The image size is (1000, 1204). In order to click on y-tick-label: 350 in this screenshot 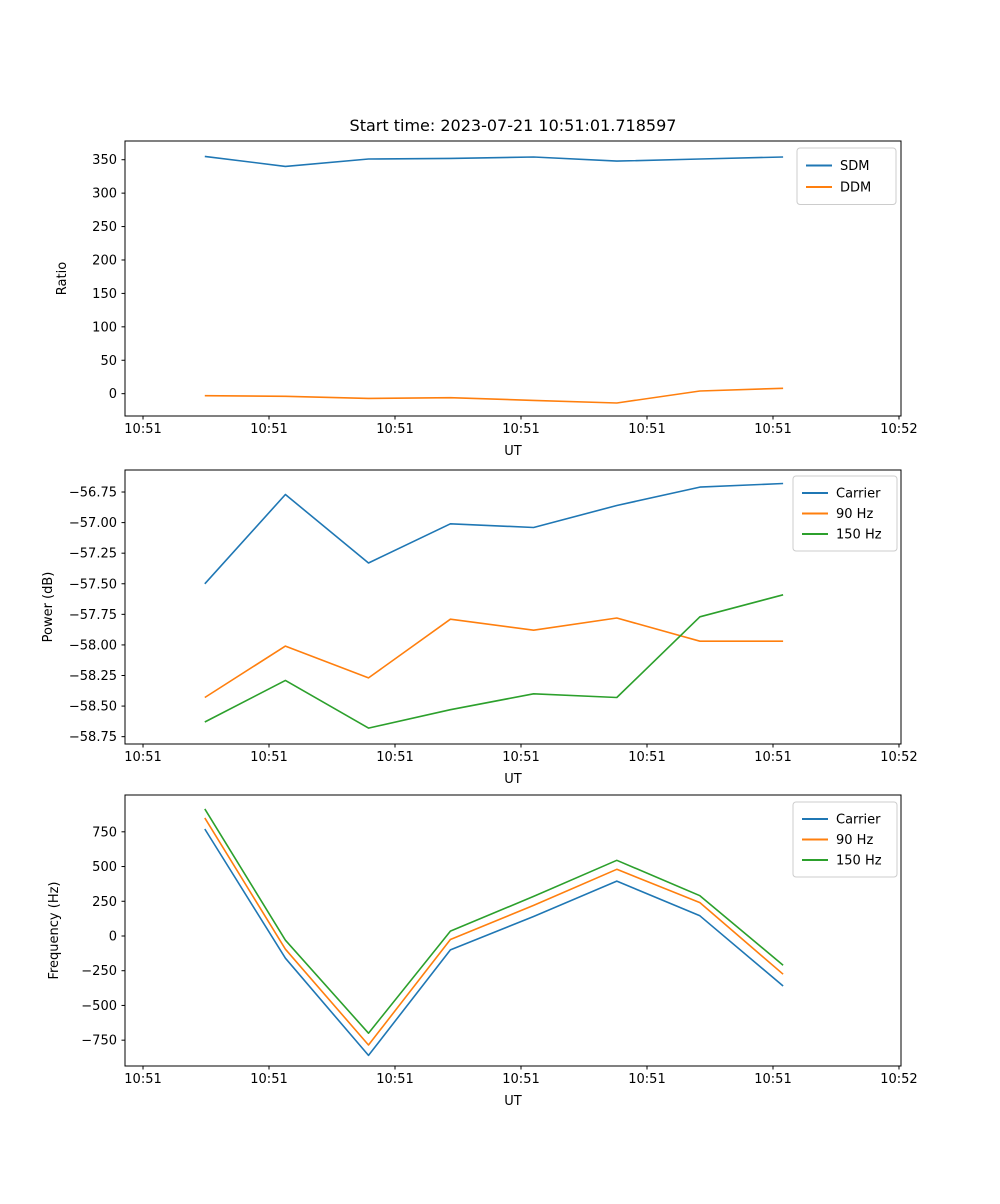, I will do `click(104, 160)`.